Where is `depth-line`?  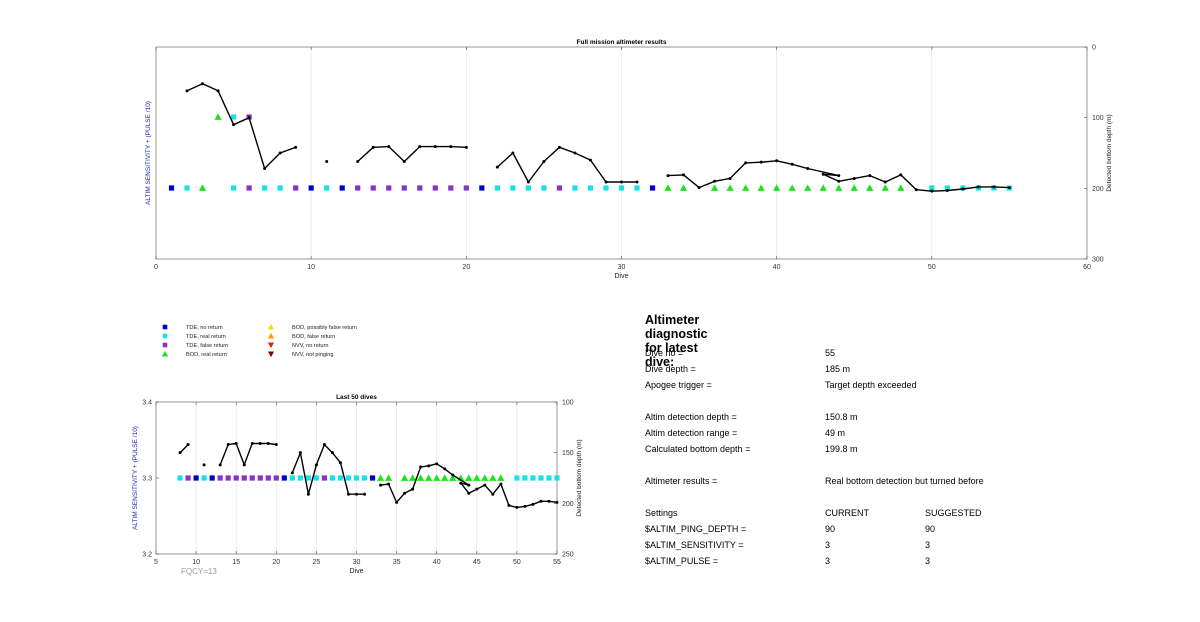
depth-line is located at coordinates (328, 469).